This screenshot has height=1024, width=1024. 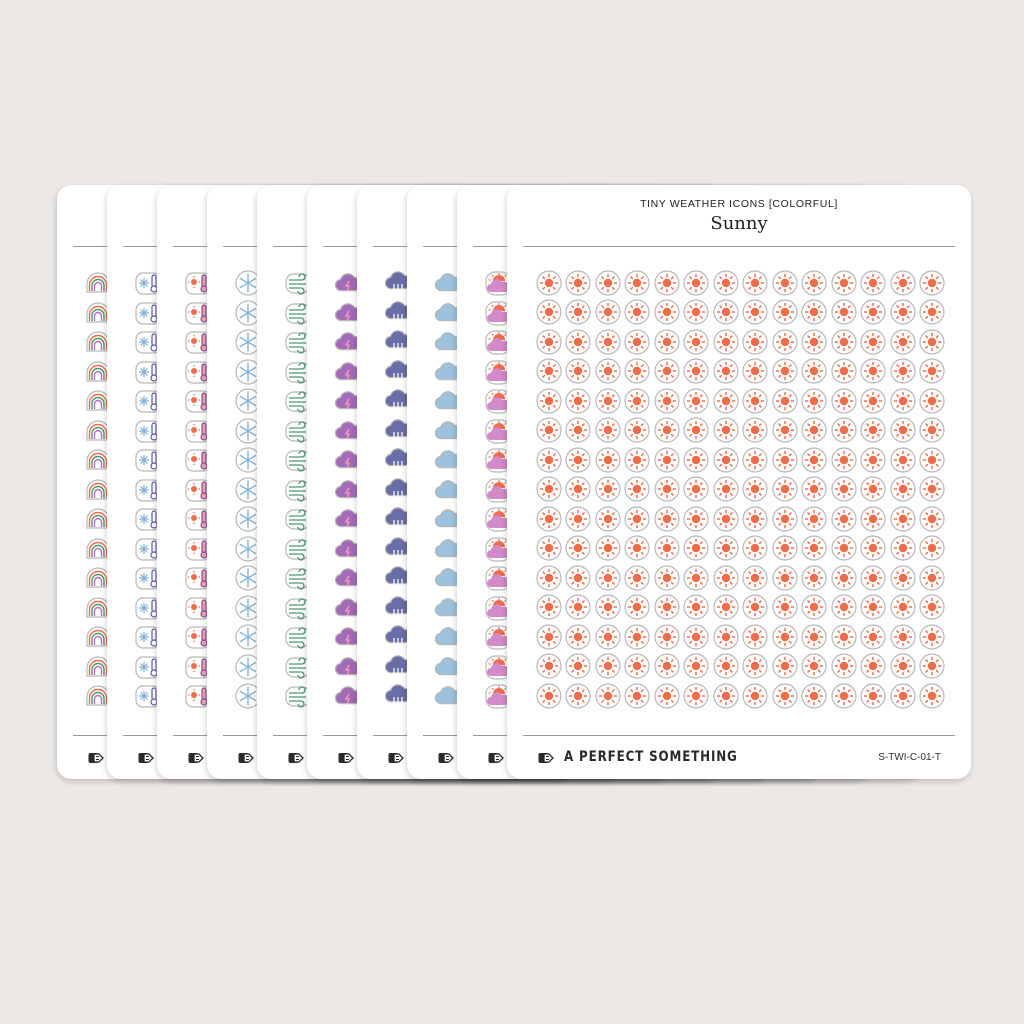 What do you see at coordinates (739, 204) in the screenshot?
I see `series-title: TINY WEATHER ICONS [COLORFUL]` at bounding box center [739, 204].